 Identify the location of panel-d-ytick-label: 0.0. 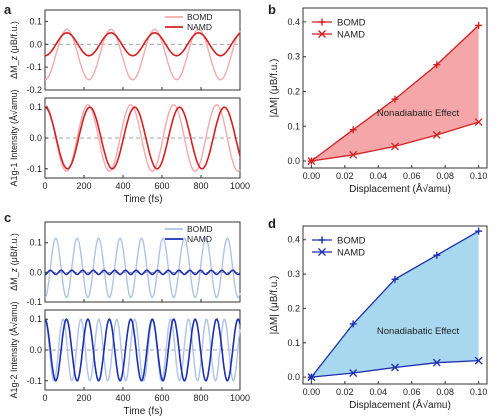
(293, 377).